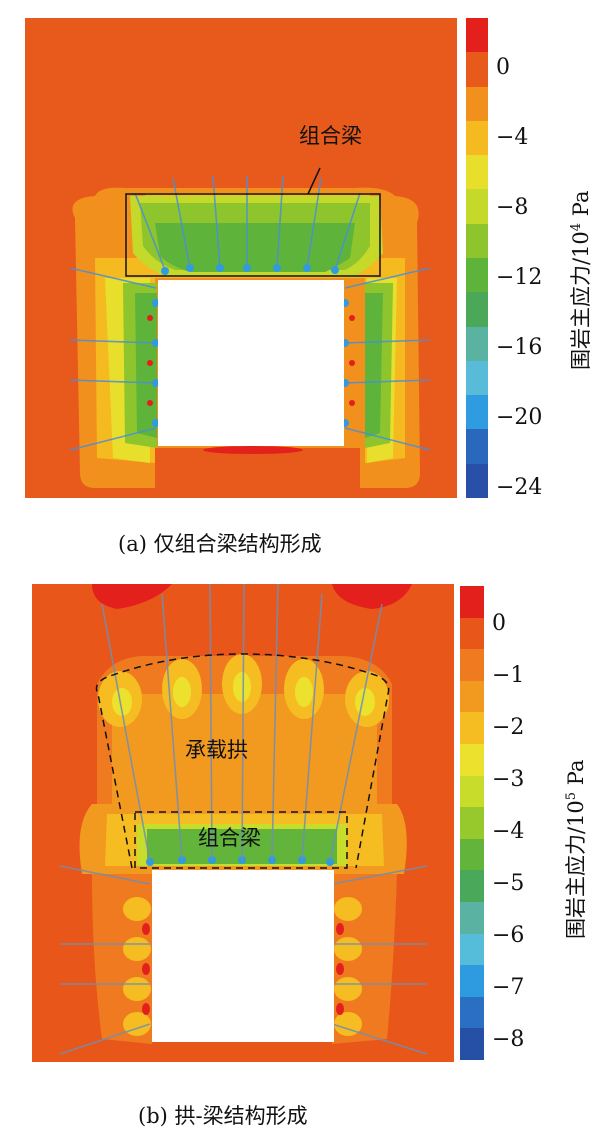  What do you see at coordinates (223, 1116) in the screenshot?
I see `caption-b: (b) 拱-梁结构形成` at bounding box center [223, 1116].